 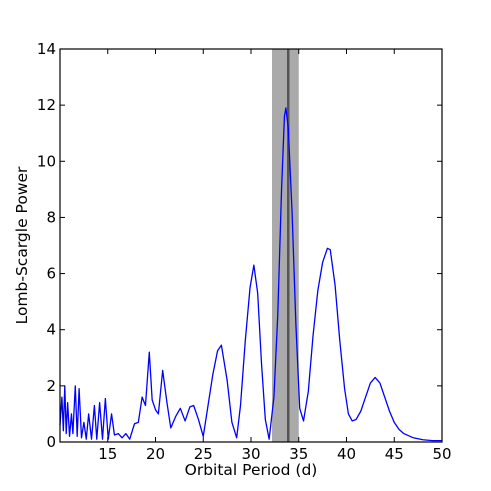 What do you see at coordinates (51, 442) in the screenshot?
I see `y-tick-label: 0` at bounding box center [51, 442].